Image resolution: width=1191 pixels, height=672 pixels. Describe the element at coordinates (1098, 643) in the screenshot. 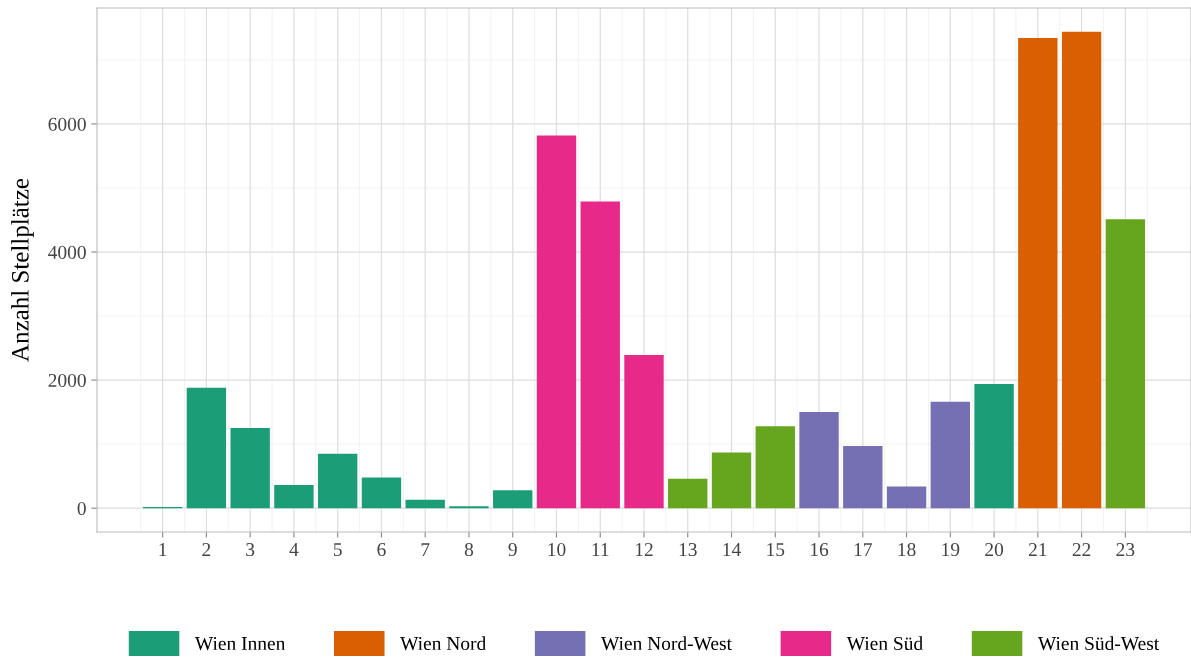

I see `legend-label: Wien Süd-West` at that location.